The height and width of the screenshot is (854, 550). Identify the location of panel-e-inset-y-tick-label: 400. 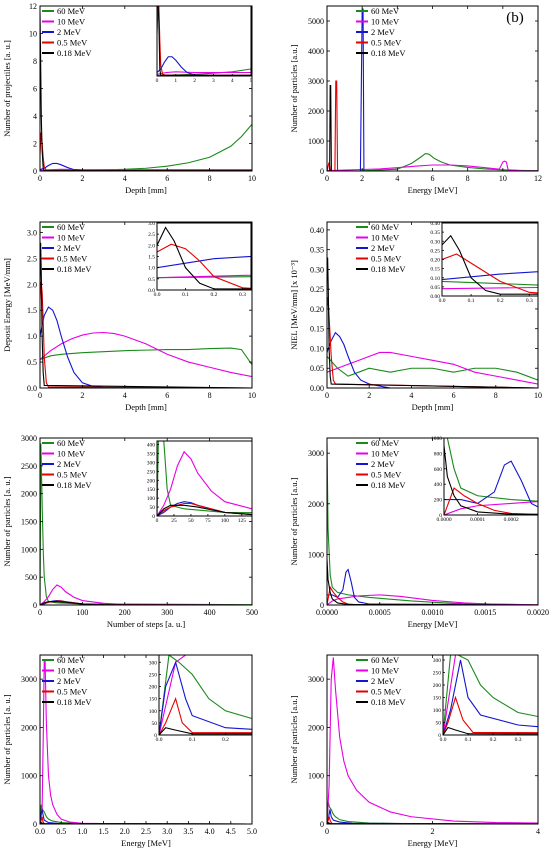
(151, 446).